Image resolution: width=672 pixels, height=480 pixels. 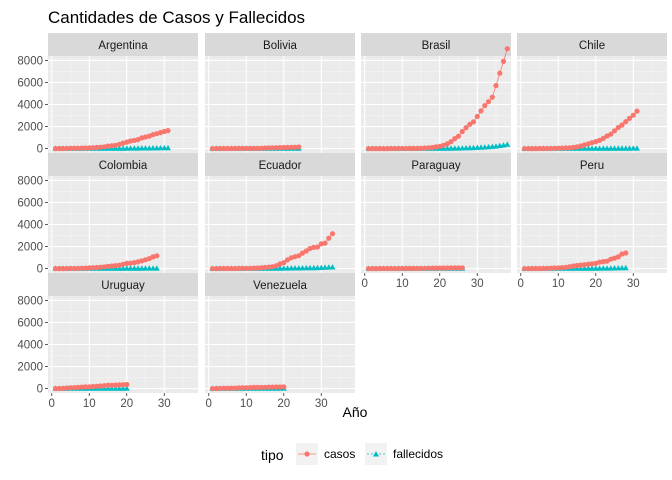 I want to click on legend-key-fallecidos-marker, so click(x=376, y=454).